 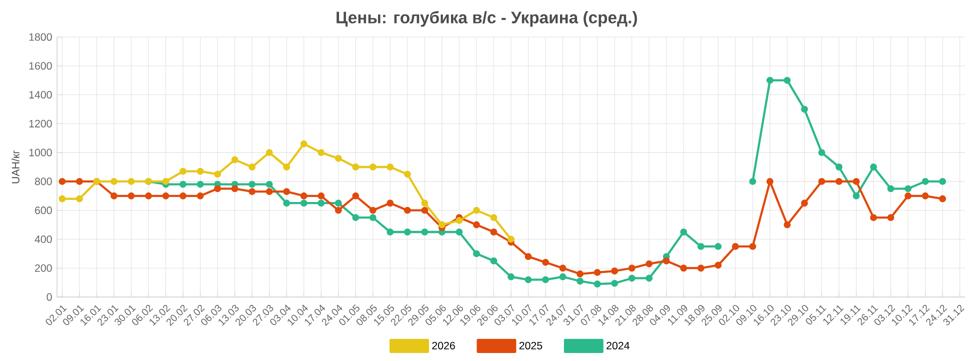 I want to click on y-tick-label: 0, so click(x=49, y=297).